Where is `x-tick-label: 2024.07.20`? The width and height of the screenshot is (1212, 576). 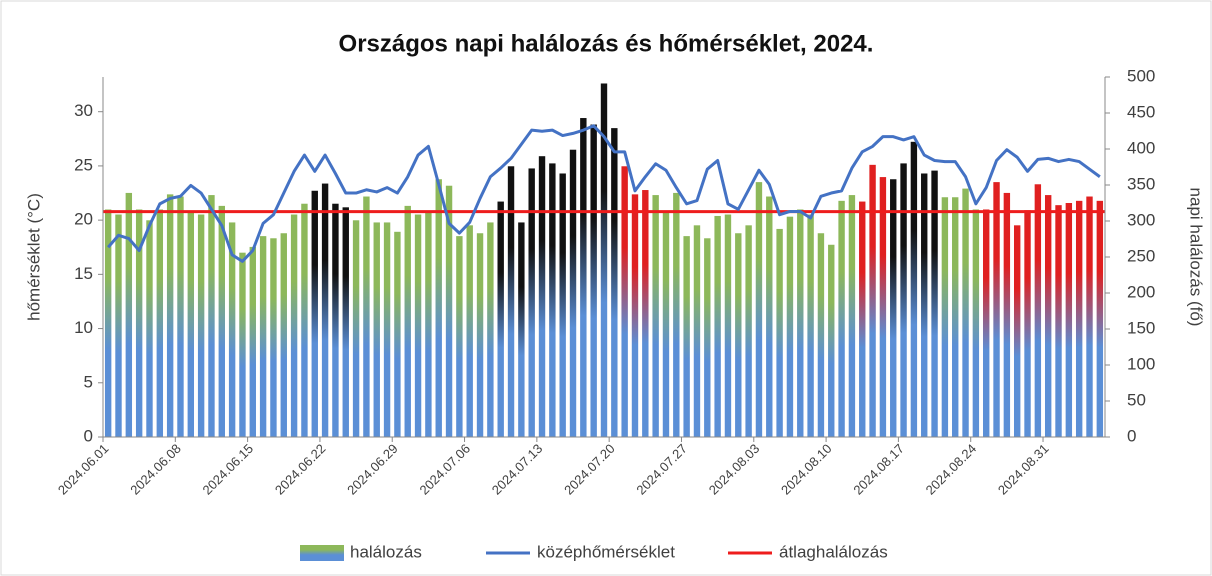
x-tick-label: 2024.07.20 is located at coordinates (589, 469).